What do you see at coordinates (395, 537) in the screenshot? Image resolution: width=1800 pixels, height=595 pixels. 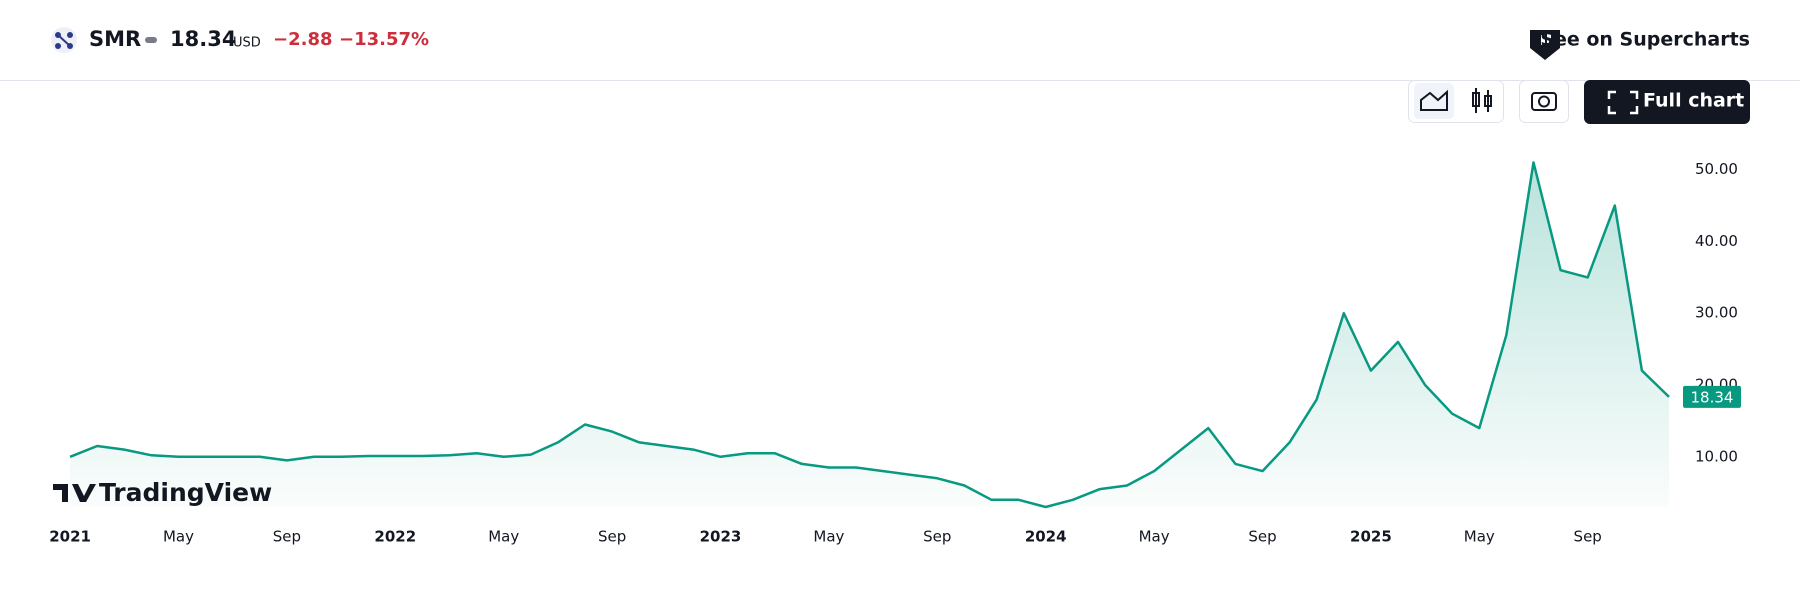 I see `x-tick-label: 2022` at bounding box center [395, 537].